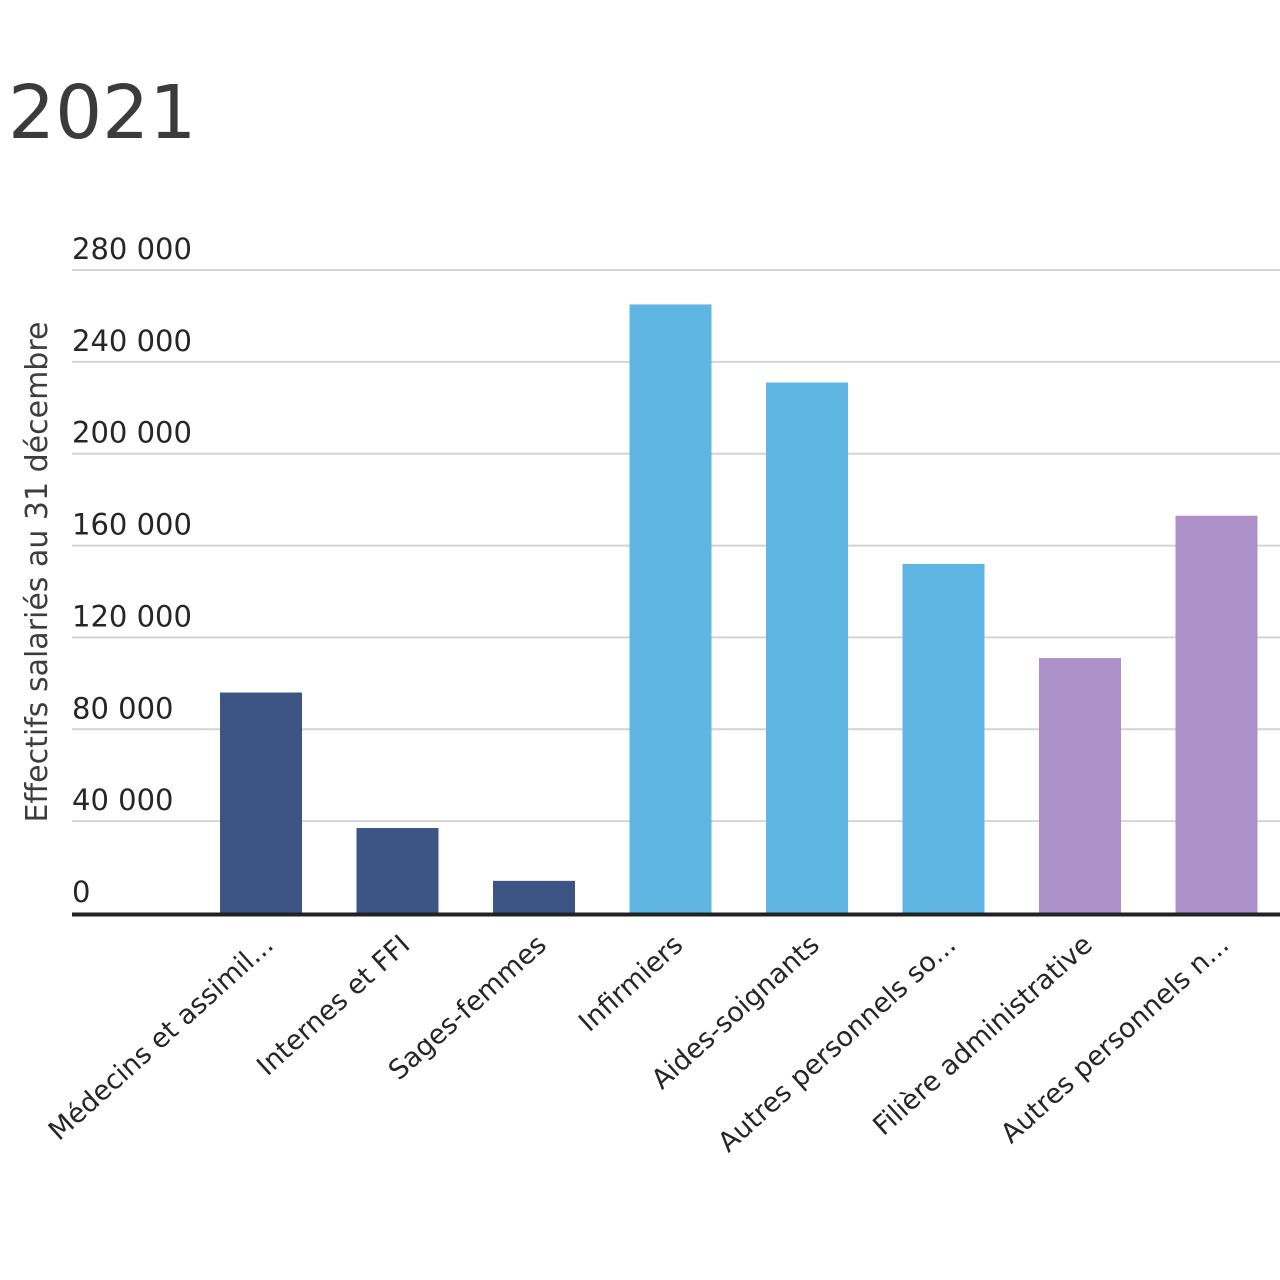  What do you see at coordinates (81, 892) in the screenshot?
I see `y-tick-label: 0` at bounding box center [81, 892].